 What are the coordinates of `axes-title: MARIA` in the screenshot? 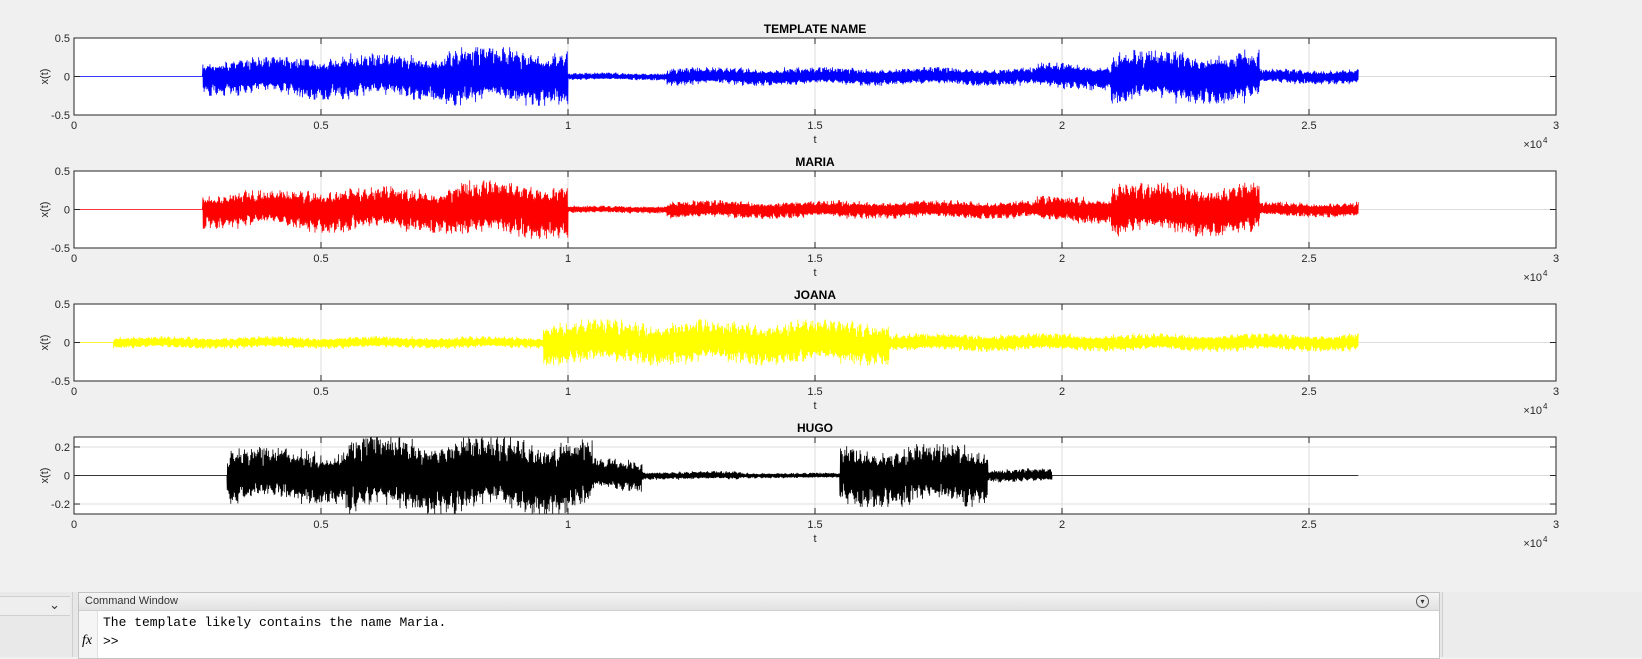 It's located at (815, 162).